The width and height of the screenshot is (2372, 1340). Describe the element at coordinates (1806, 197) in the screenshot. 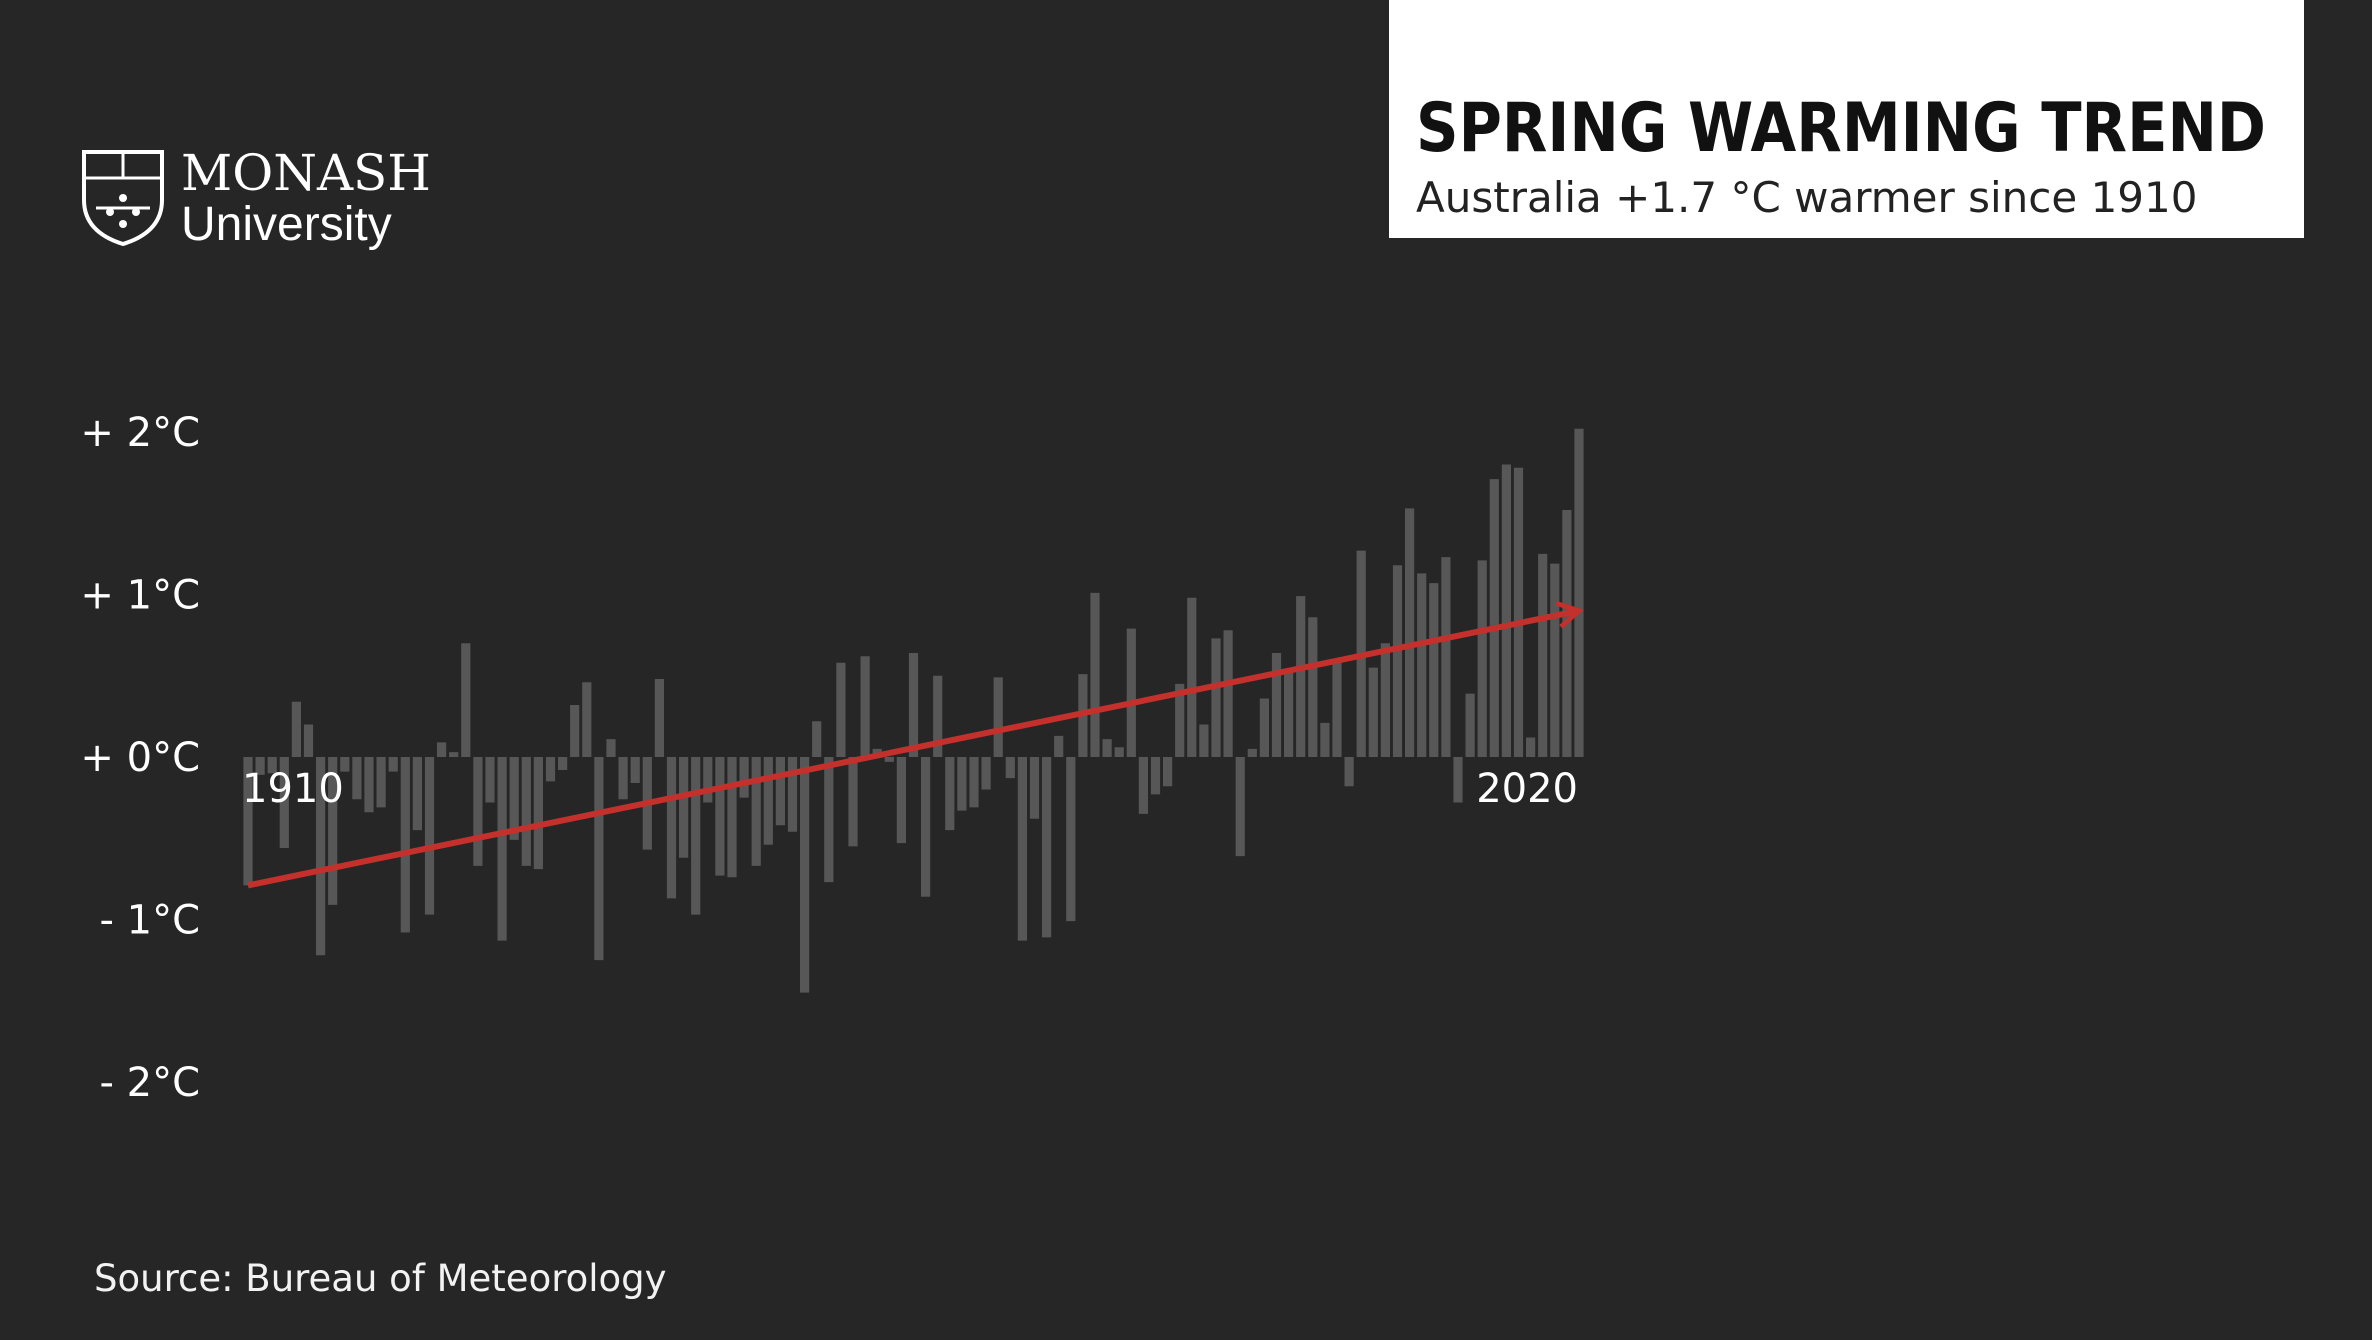

I see `chart-subtitle: Australia +1.7 °C warmer since 1910` at that location.